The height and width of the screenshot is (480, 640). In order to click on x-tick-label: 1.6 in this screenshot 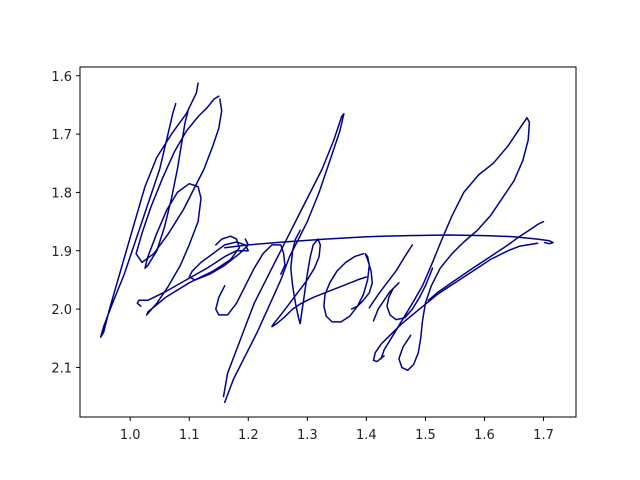, I will do `click(484, 435)`.